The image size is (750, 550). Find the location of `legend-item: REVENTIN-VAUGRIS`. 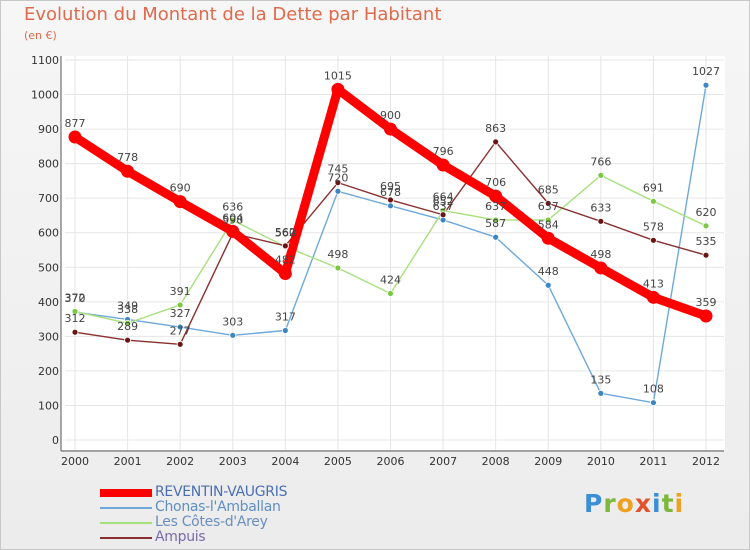

legend-item: REVENTIN-VAUGRIS is located at coordinates (230, 492).